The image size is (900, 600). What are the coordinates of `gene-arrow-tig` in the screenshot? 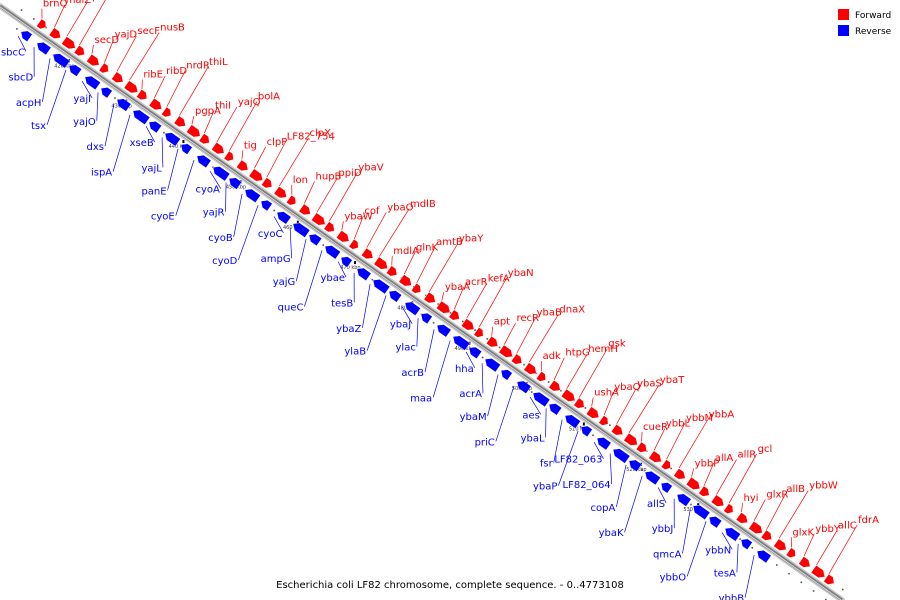 It's located at (242, 165).